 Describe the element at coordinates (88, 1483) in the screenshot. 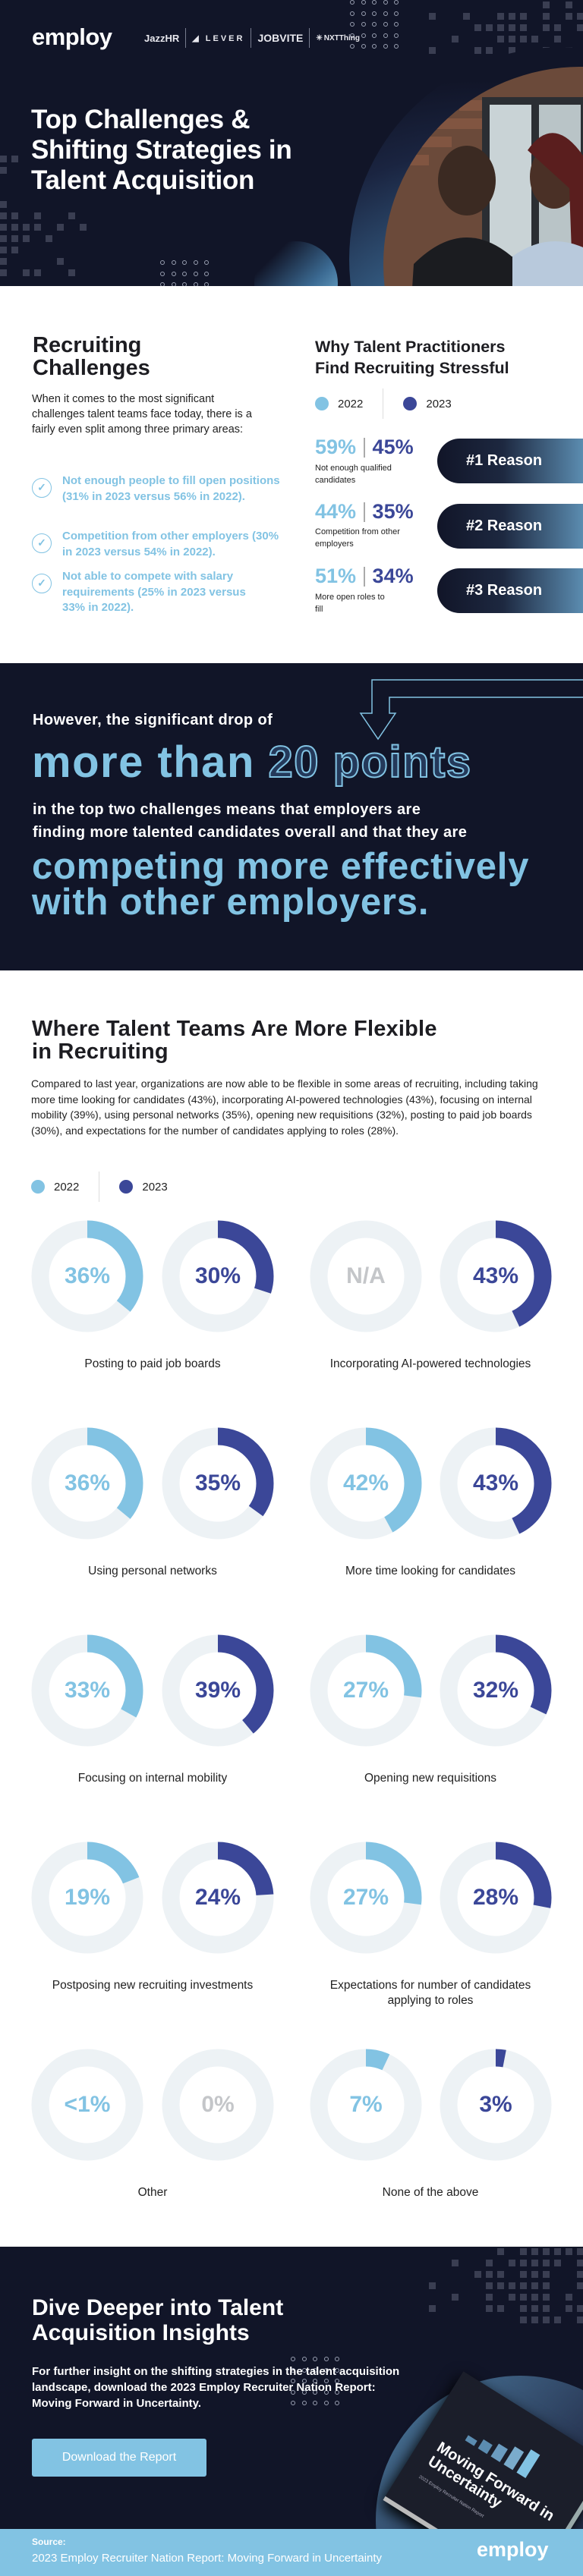

I see `donut-value: 36%` at that location.